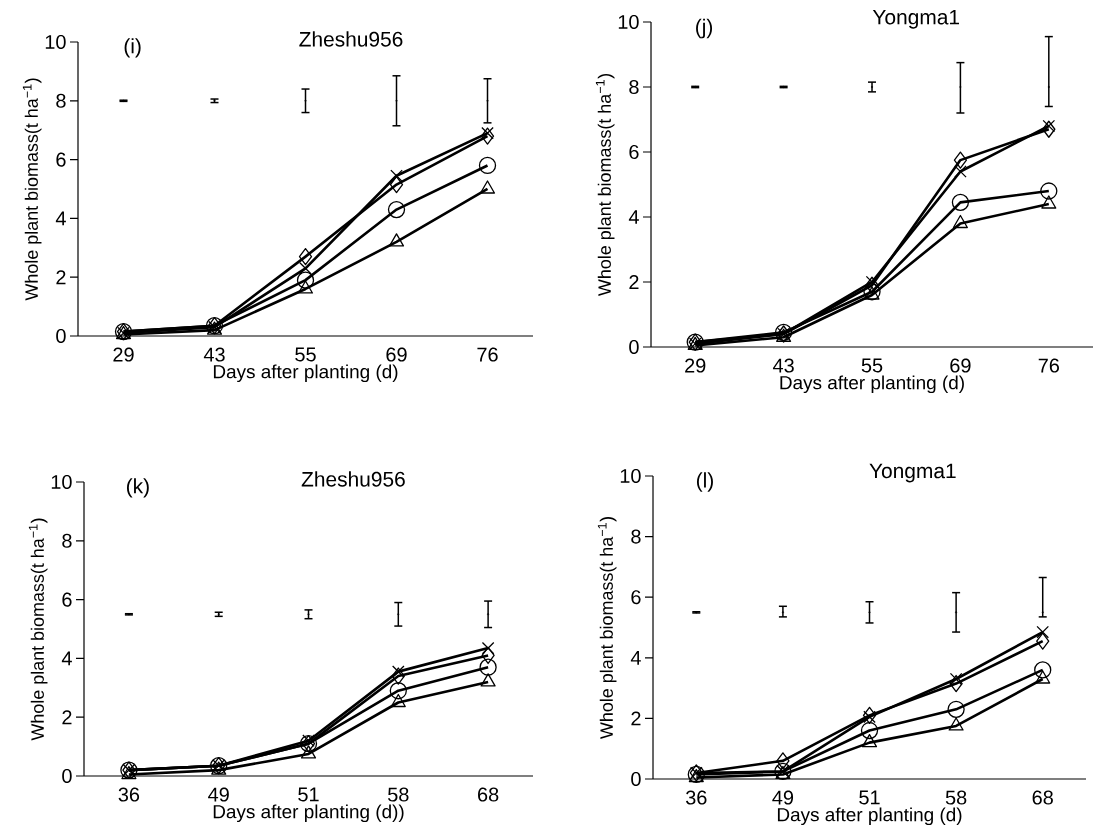  I want to click on annotation: (j), so click(704, 28).